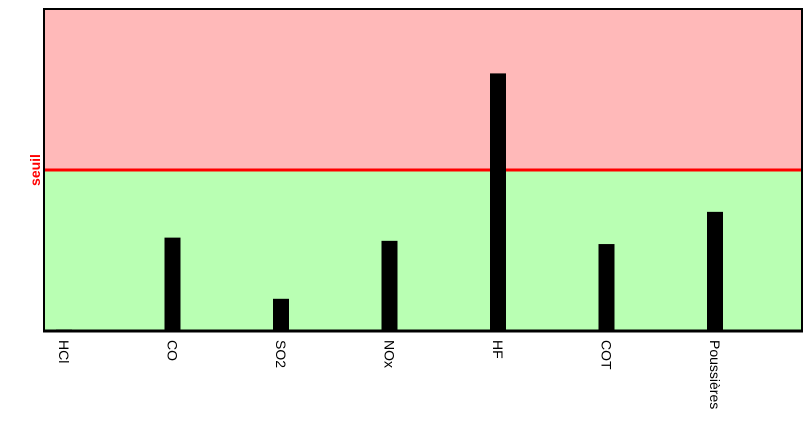 The height and width of the screenshot is (435, 805). I want to click on threshold-label: seuil, so click(35, 170).